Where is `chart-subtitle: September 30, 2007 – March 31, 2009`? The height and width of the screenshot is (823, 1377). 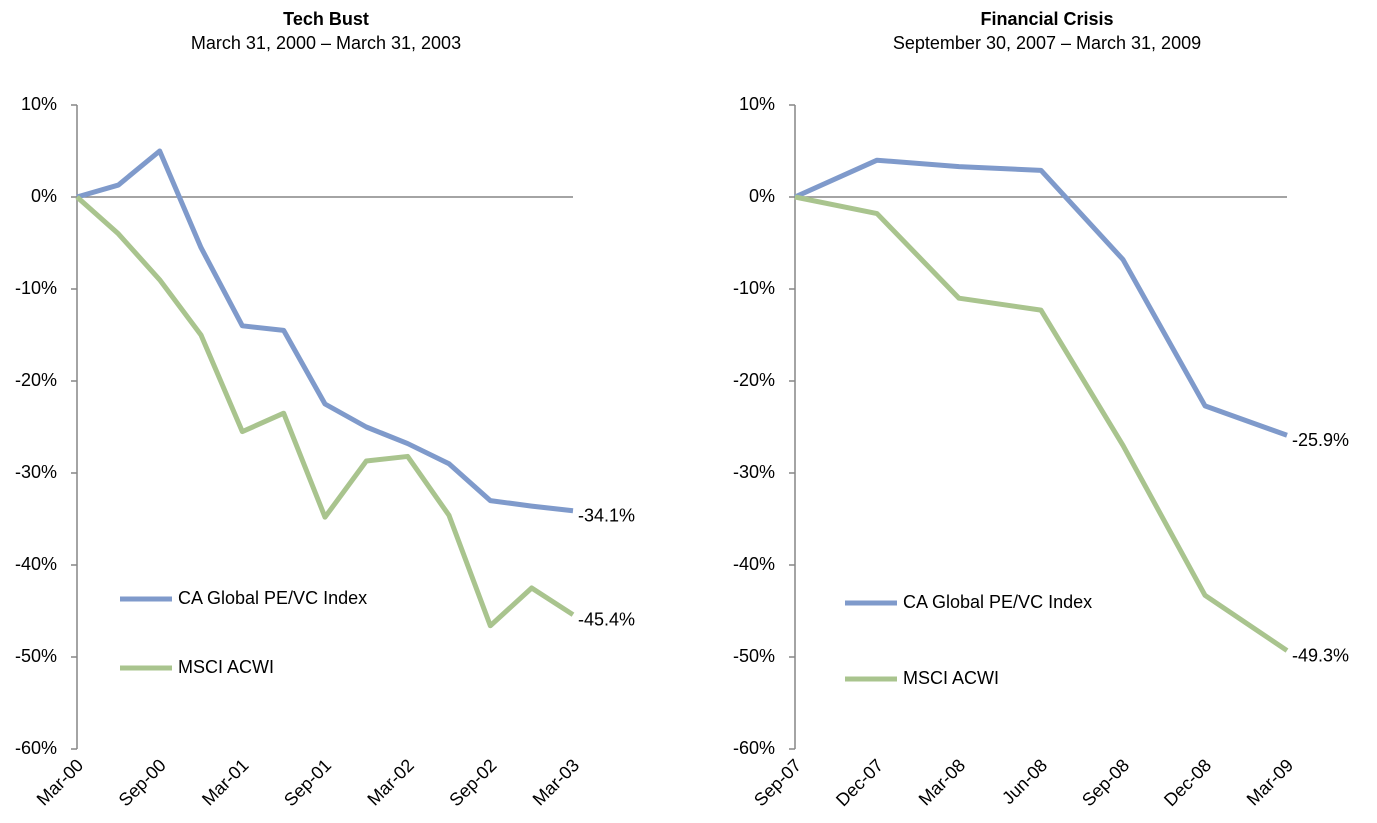
chart-subtitle: September 30, 2007 – March 31, 2009 is located at coordinates (1047, 43).